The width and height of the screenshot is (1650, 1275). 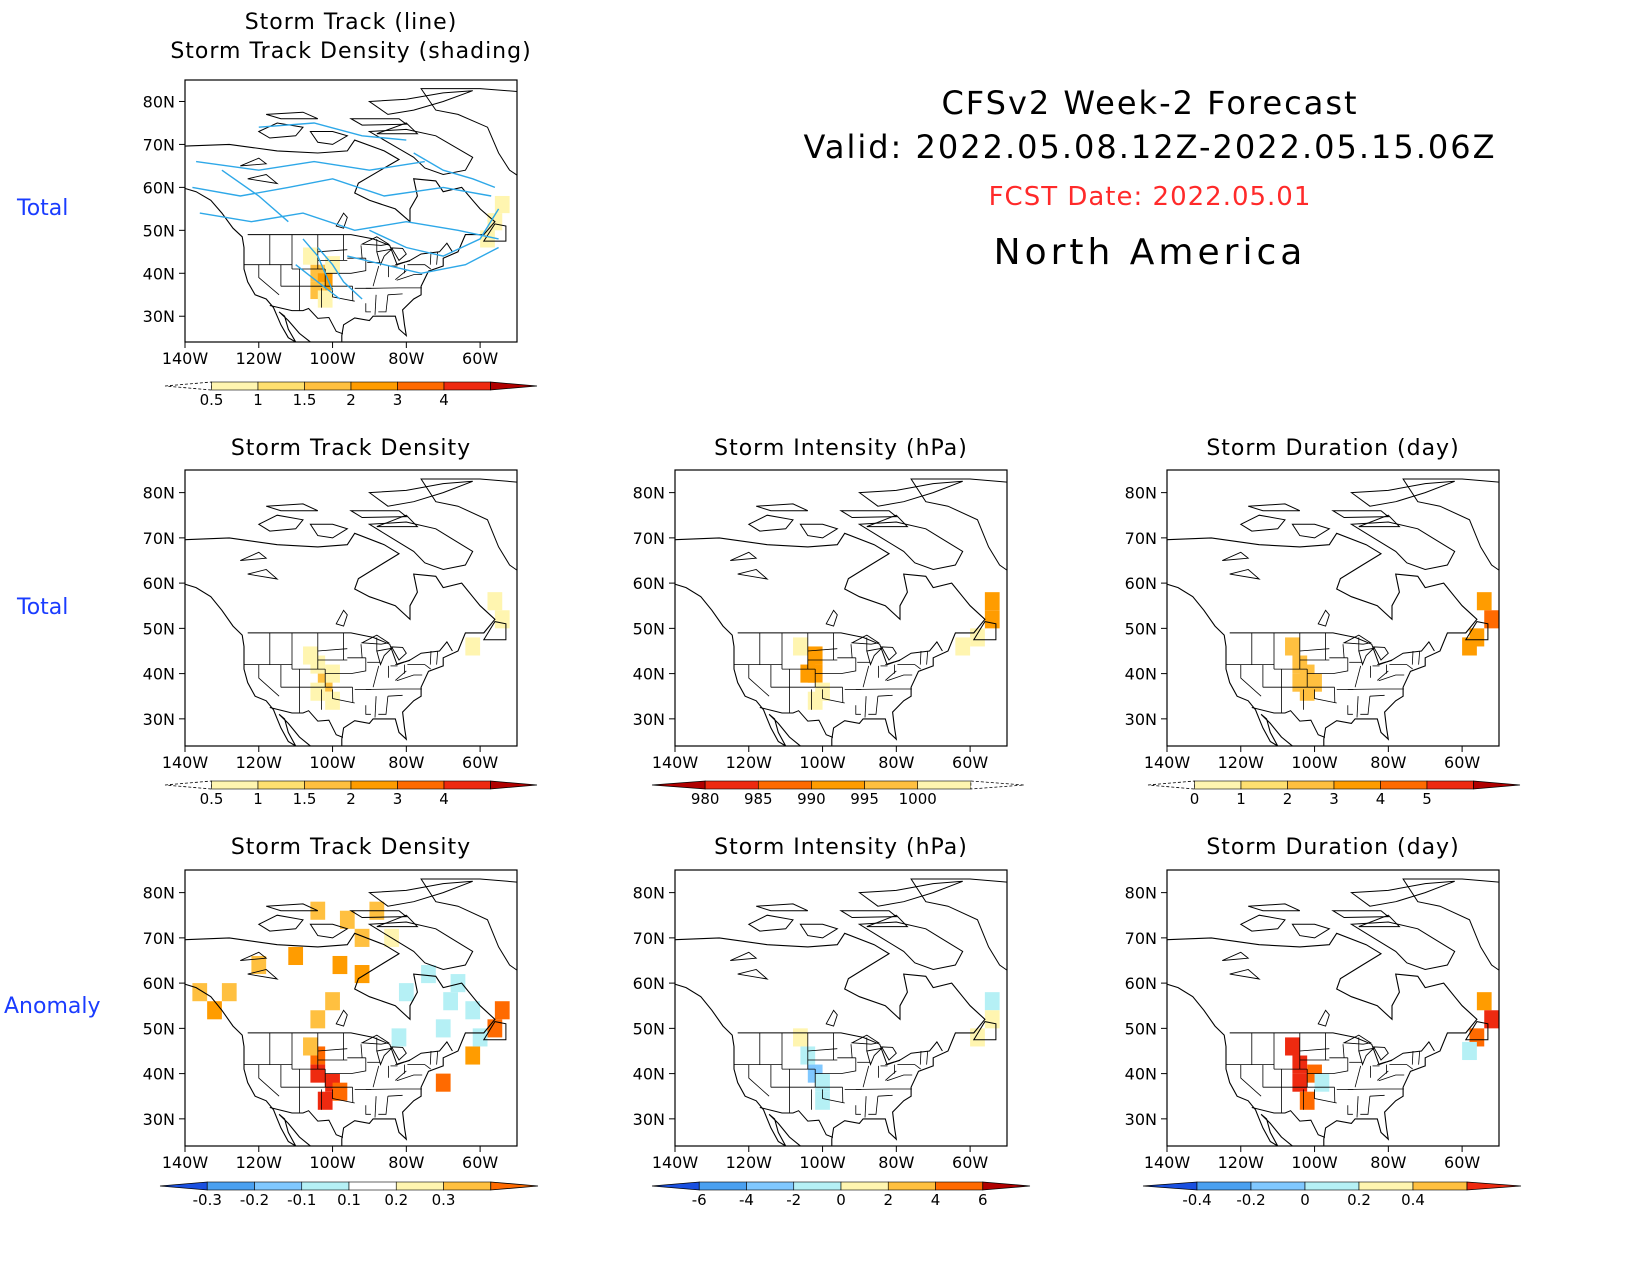 I want to click on lon-tick-label: 80W, so click(x=1388, y=1162).